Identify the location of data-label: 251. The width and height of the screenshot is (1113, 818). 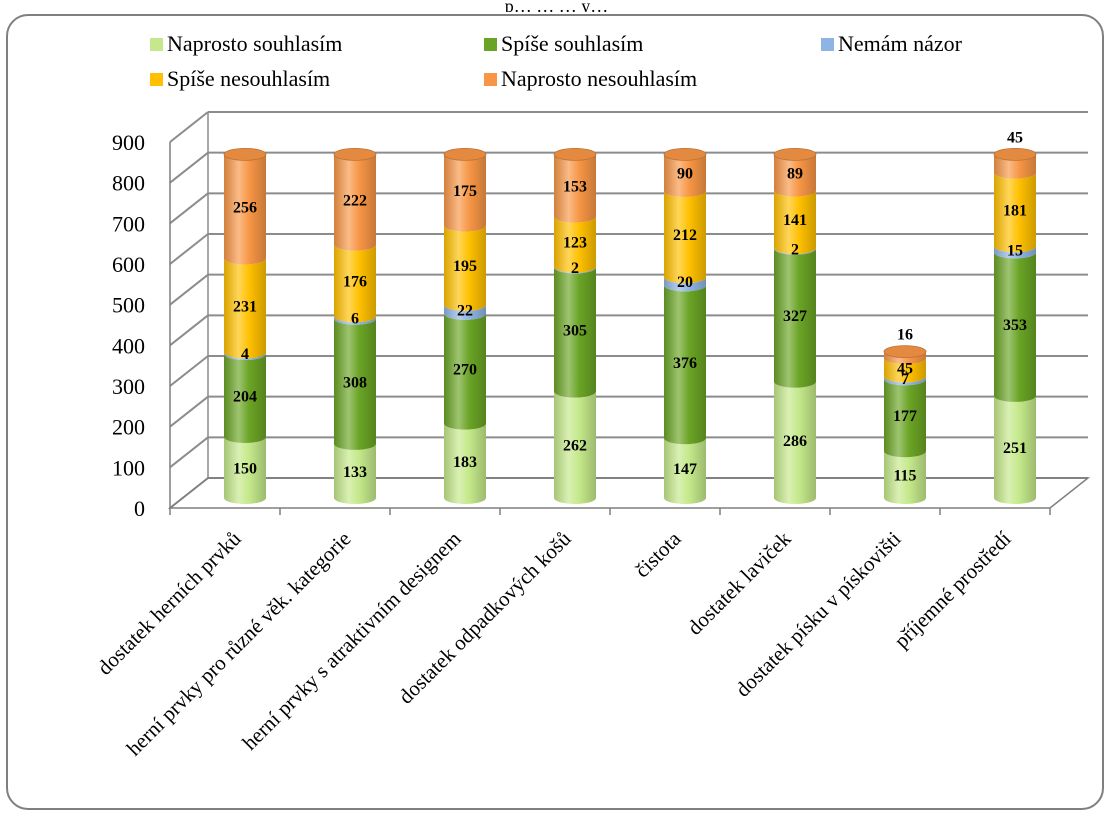
(1015, 448).